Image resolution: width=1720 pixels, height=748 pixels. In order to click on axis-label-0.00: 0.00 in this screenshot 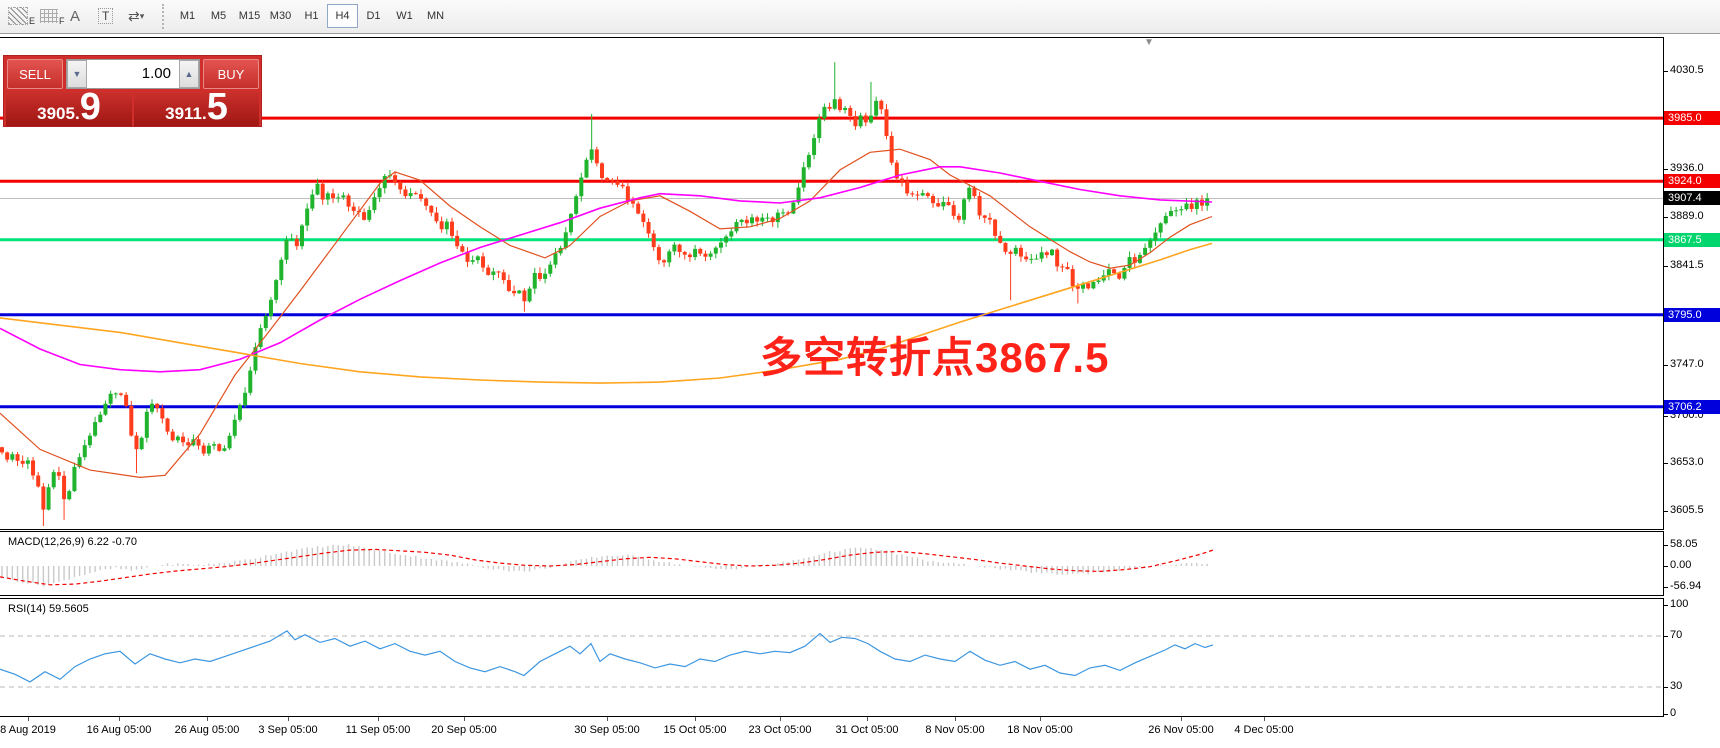, I will do `click(1681, 565)`.